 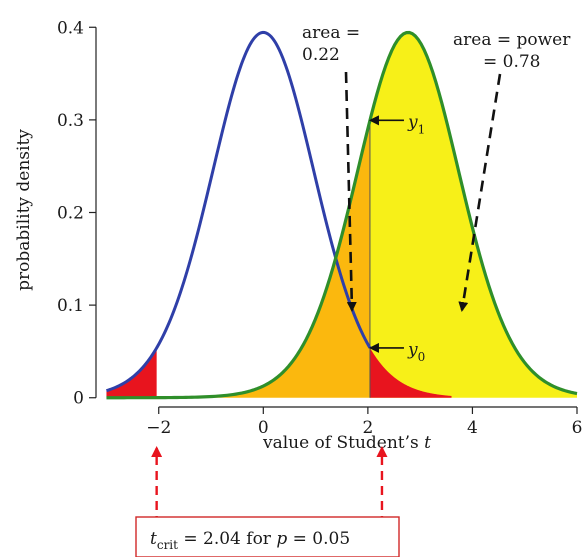 What do you see at coordinates (70, 306) in the screenshot?
I see `y-tick-label: 0.1` at bounding box center [70, 306].